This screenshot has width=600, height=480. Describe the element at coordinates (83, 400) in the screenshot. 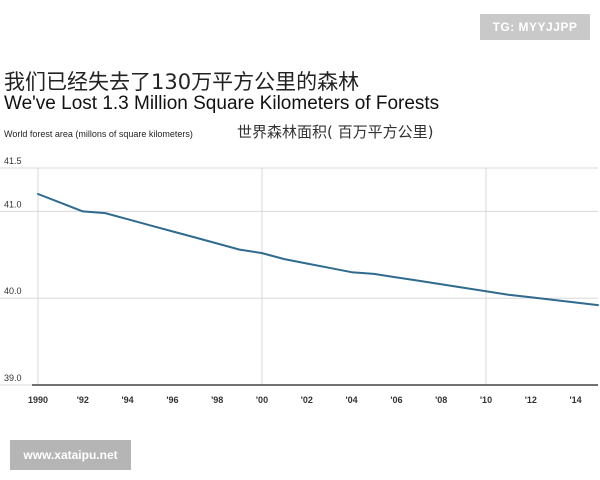

I see `x-tick-label: '92` at that location.